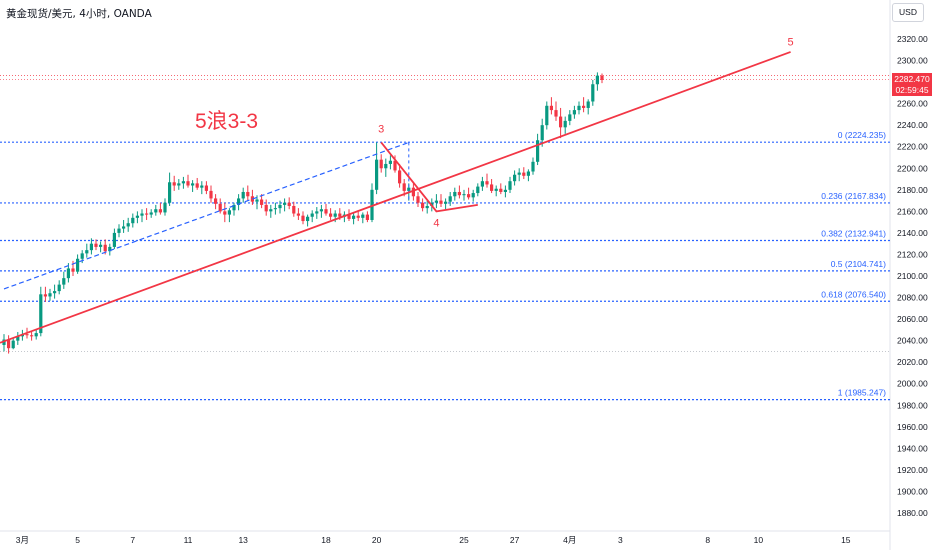 This screenshot has height=555, width=932. I want to click on current-price-tag: 2282.470 02:59:45, so click(912, 84).